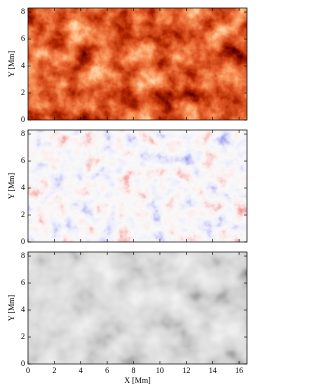  What do you see at coordinates (81, 370) in the screenshot?
I see `x-tick-label: 4` at bounding box center [81, 370].